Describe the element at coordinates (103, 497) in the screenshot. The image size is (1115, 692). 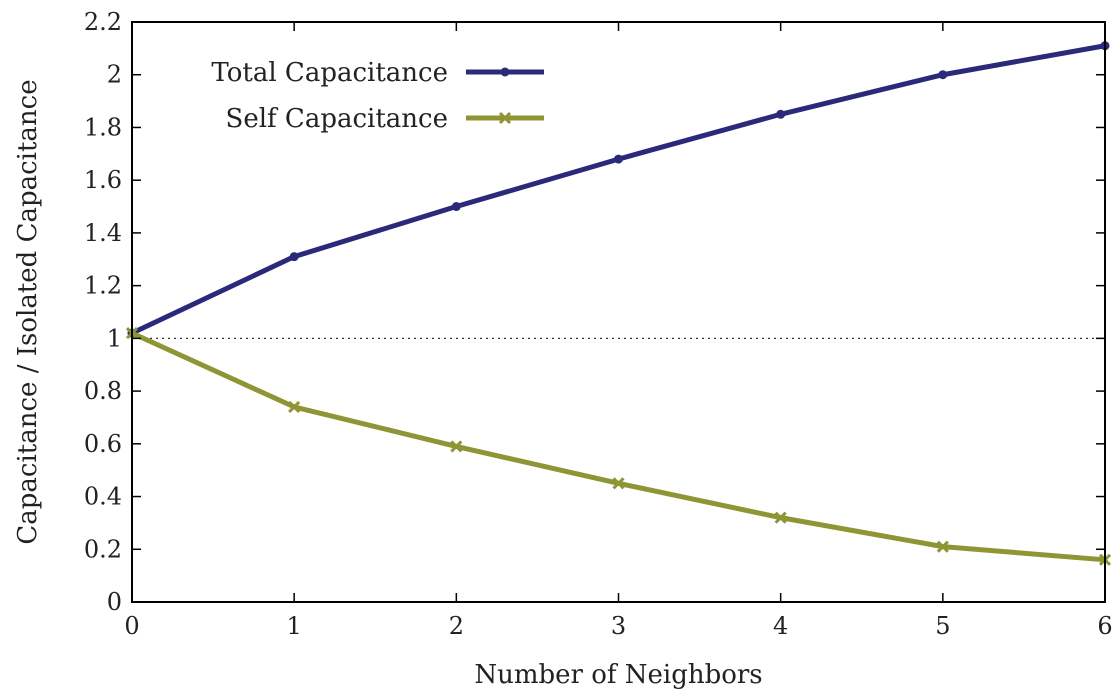
I see `y-tick-label: 0.4` at that location.